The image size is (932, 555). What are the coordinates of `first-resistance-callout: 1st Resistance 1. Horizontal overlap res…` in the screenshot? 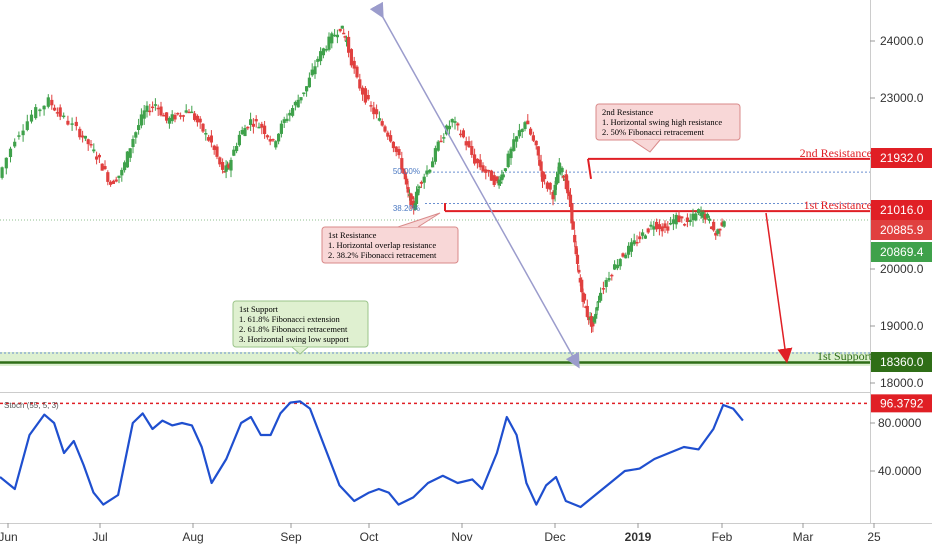 It's located at (390, 238).